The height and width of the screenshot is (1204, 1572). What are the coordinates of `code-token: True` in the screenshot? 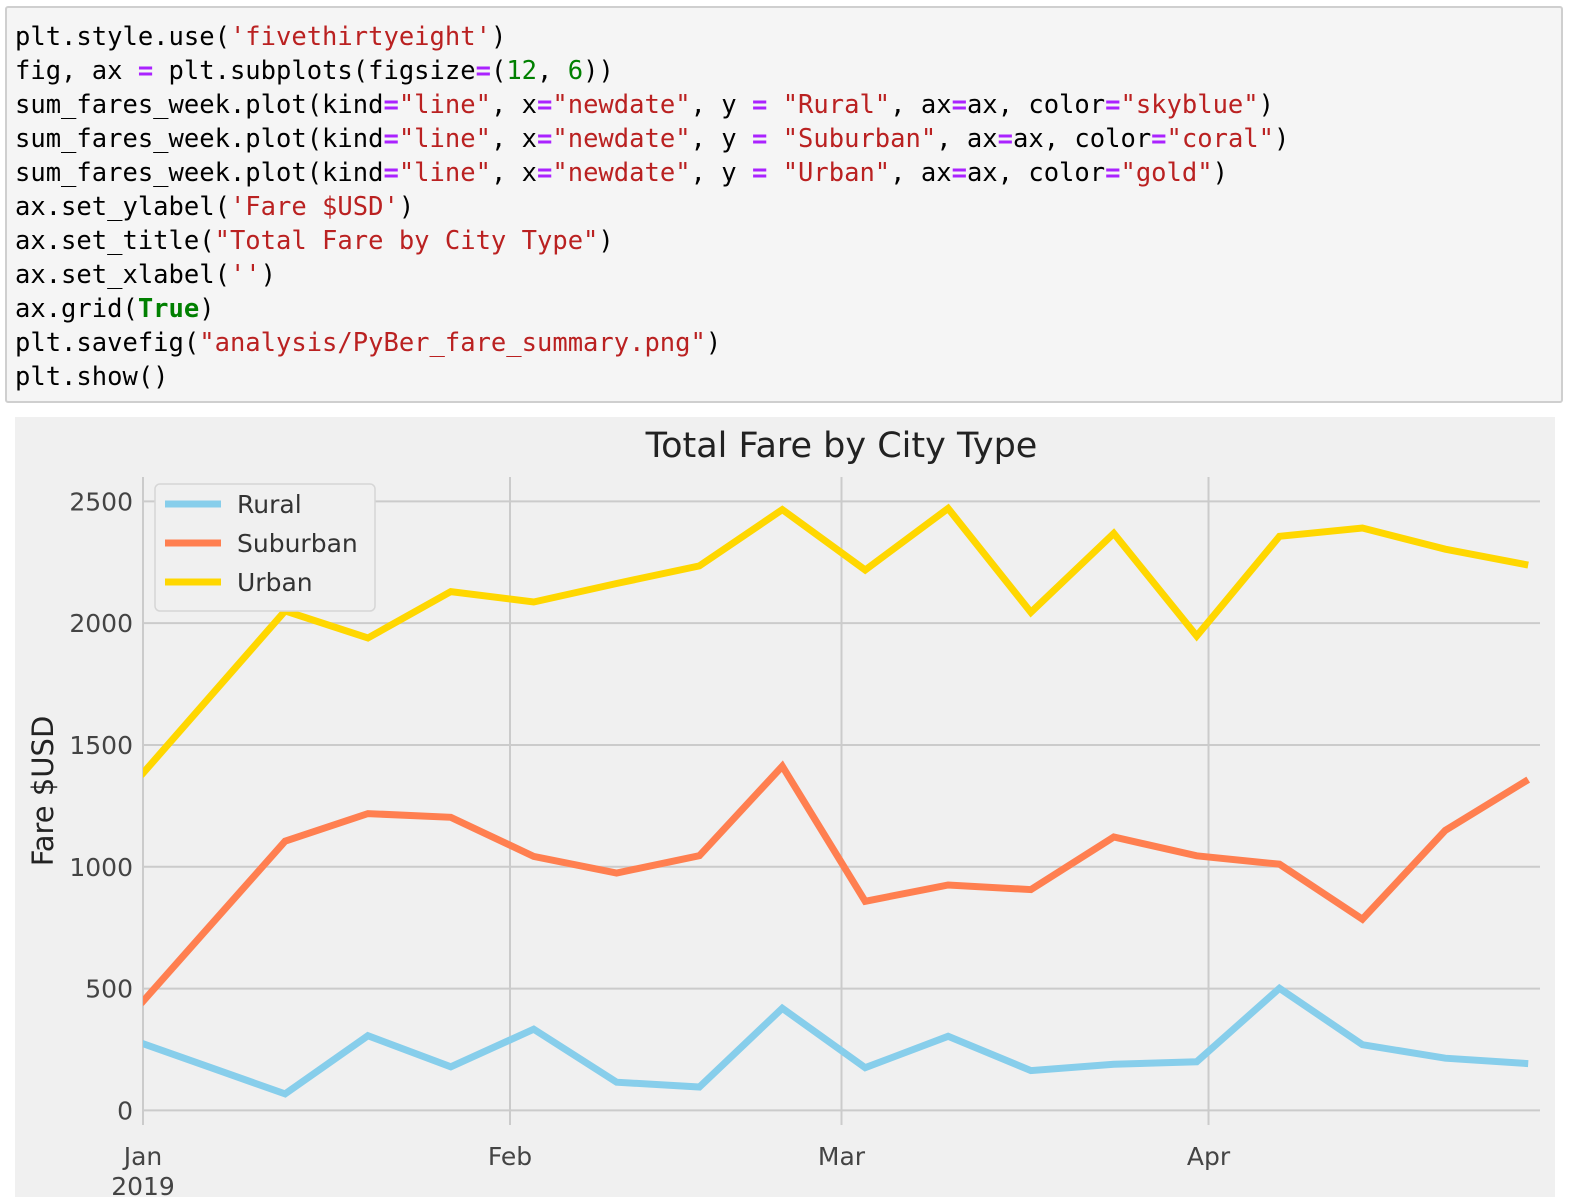 It's located at (168, 309).